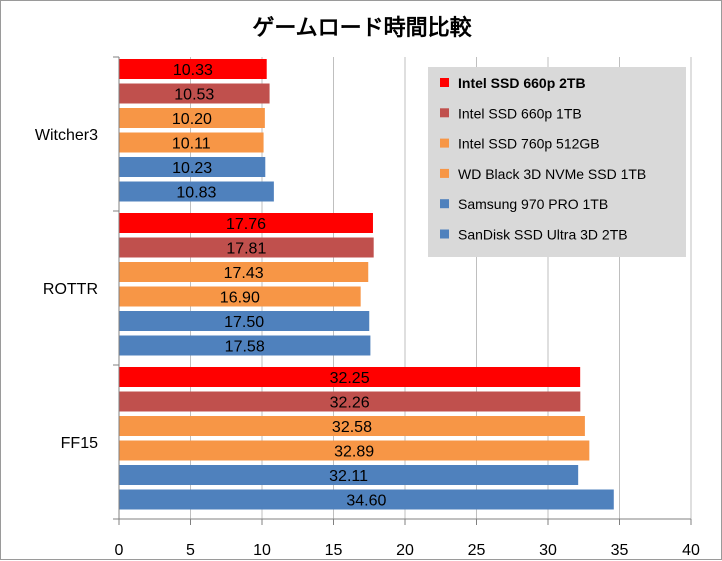 This screenshot has height=561, width=722. Describe the element at coordinates (334, 550) in the screenshot. I see `x-tick-label: 15` at that location.